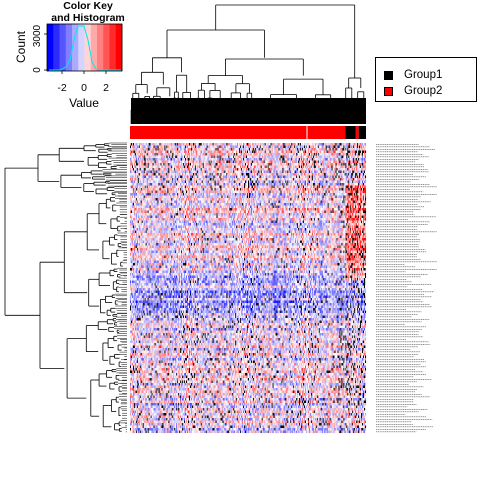 This screenshot has width=480, height=480. What do you see at coordinates (248, 64) in the screenshot?
I see `column-dendrogram` at bounding box center [248, 64].